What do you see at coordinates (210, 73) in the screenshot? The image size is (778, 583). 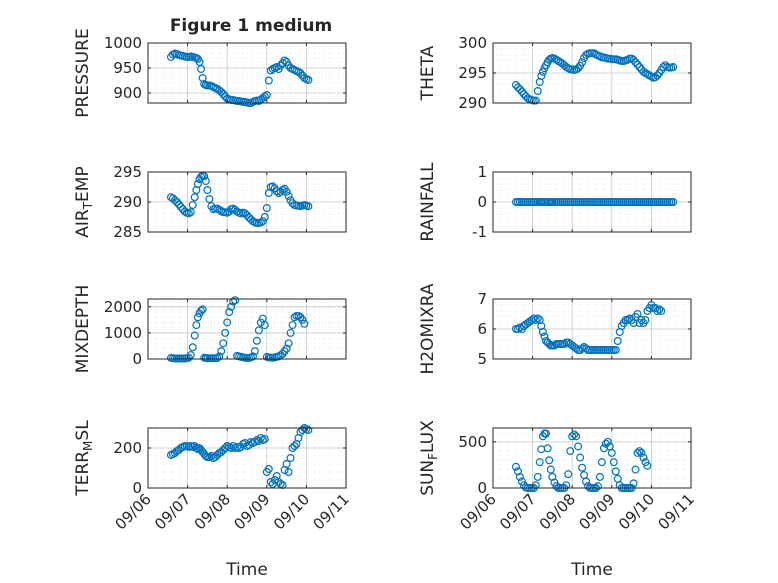 I see `subplot-pressure: 1000 950 900 PRESSURE` at bounding box center [210, 73].